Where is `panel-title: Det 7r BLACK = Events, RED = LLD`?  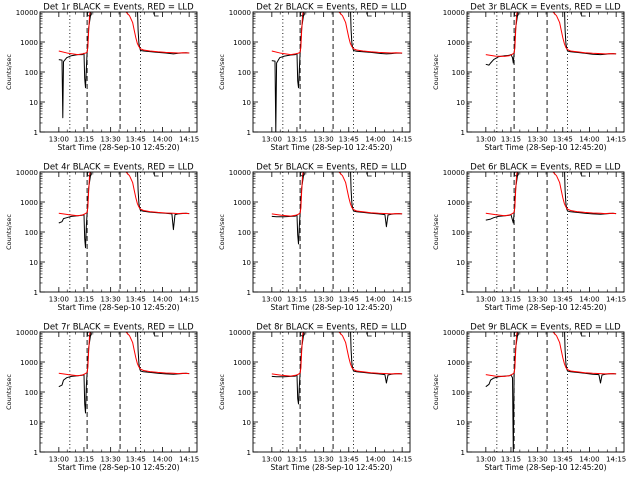 panel-title: Det 7r BLACK = Events, RED = LLD is located at coordinates (118, 328).